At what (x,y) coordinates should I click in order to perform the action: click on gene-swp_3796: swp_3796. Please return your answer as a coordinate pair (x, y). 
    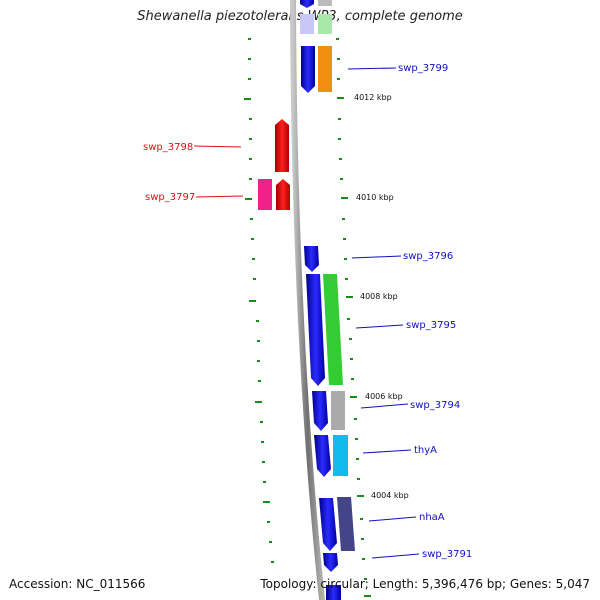
    Looking at the image, I should click on (378, 259).